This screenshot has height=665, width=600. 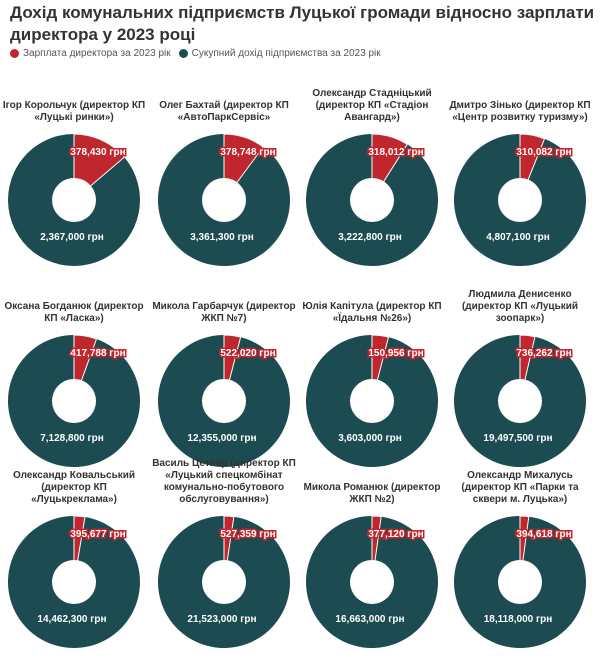 I want to click on revenue-label: 4,807,100 грн, so click(x=518, y=237).